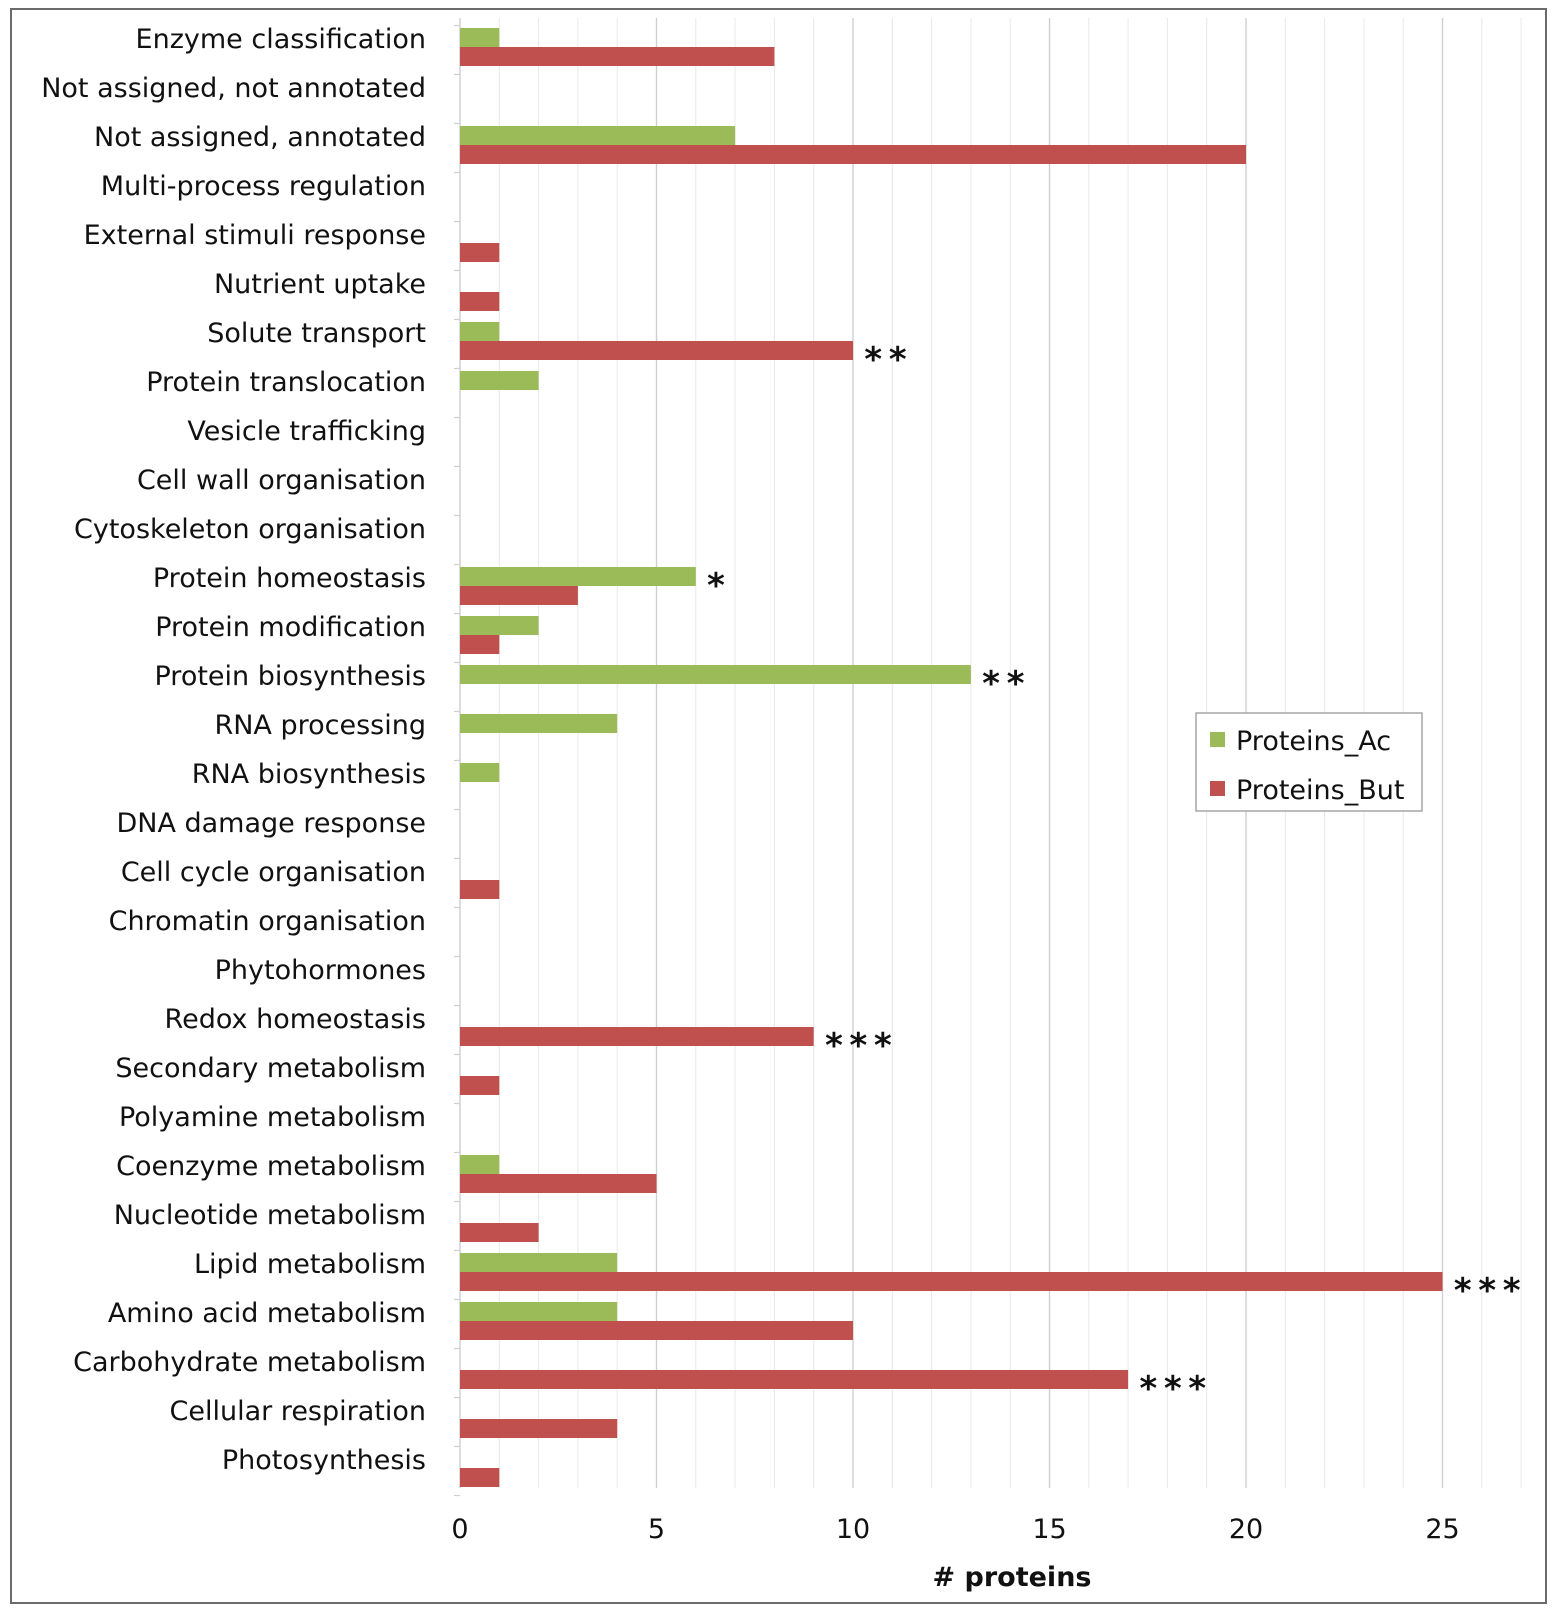 This screenshot has width=1559, height=1614. I want to click on bar-proteins-ac-protein-biosynthesis, so click(715, 674).